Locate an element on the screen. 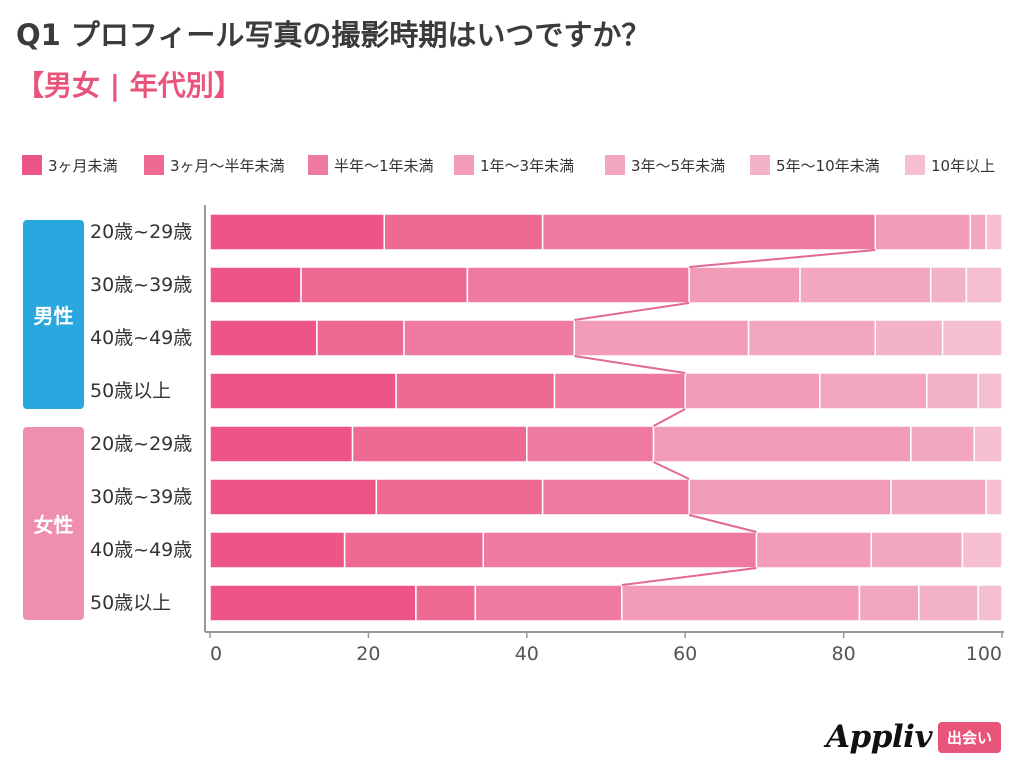  x-tick-label: 80 is located at coordinates (844, 654).